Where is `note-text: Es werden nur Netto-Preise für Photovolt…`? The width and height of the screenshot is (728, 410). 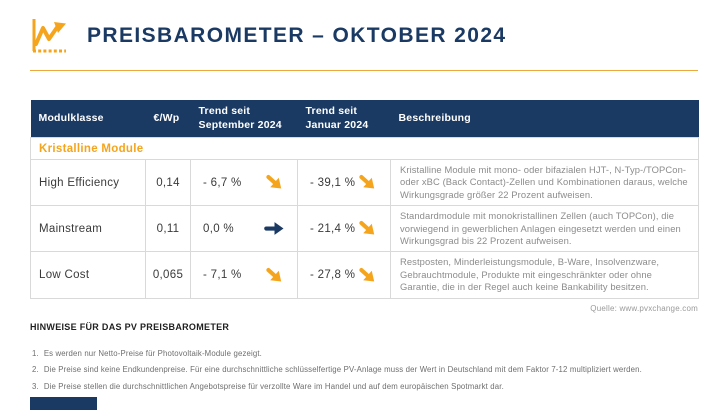 note-text: Es werden nur Netto-Preise für Photovolt… is located at coordinates (152, 353).